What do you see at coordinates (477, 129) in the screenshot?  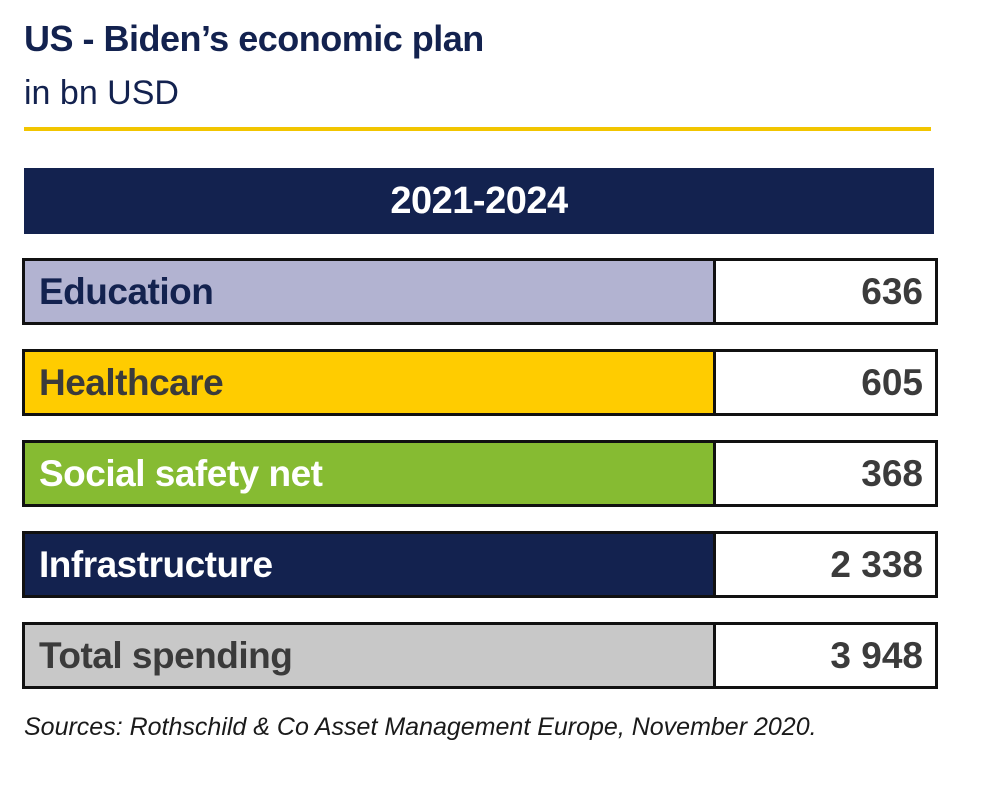 I see `title-underline` at bounding box center [477, 129].